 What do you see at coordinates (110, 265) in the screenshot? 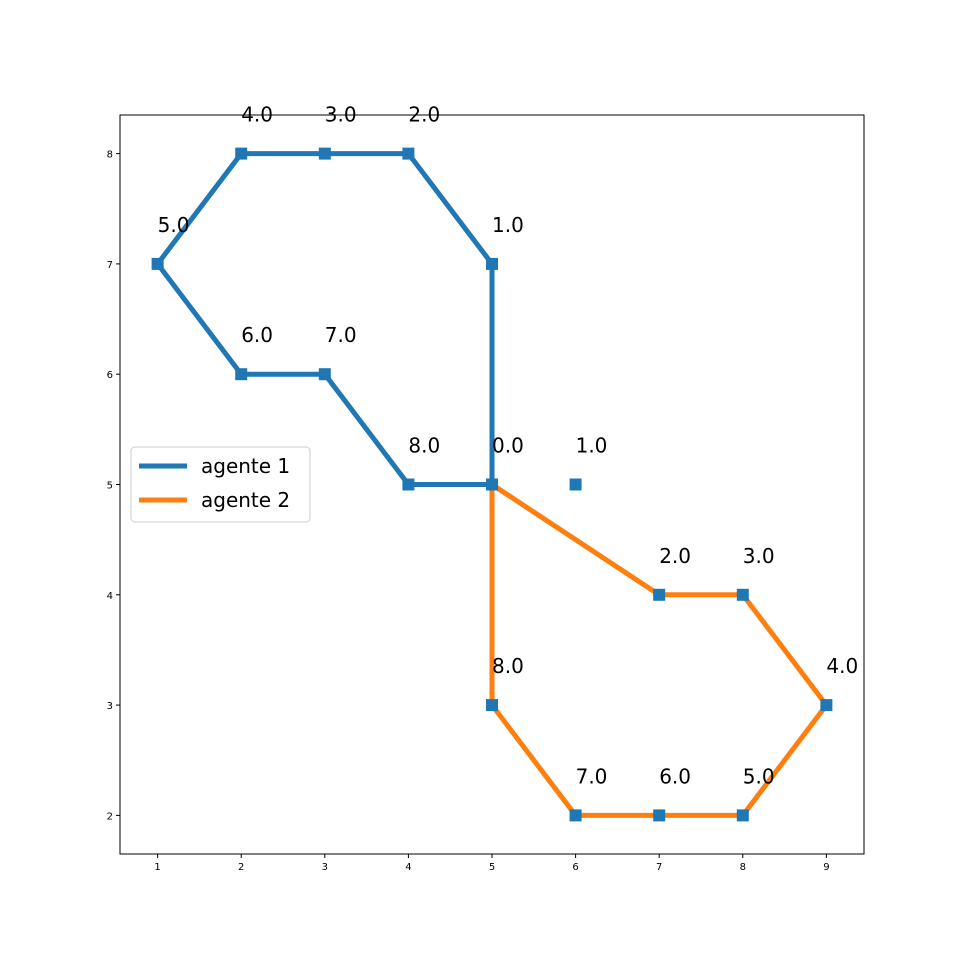
I see `y-tick-label: 7` at bounding box center [110, 265].